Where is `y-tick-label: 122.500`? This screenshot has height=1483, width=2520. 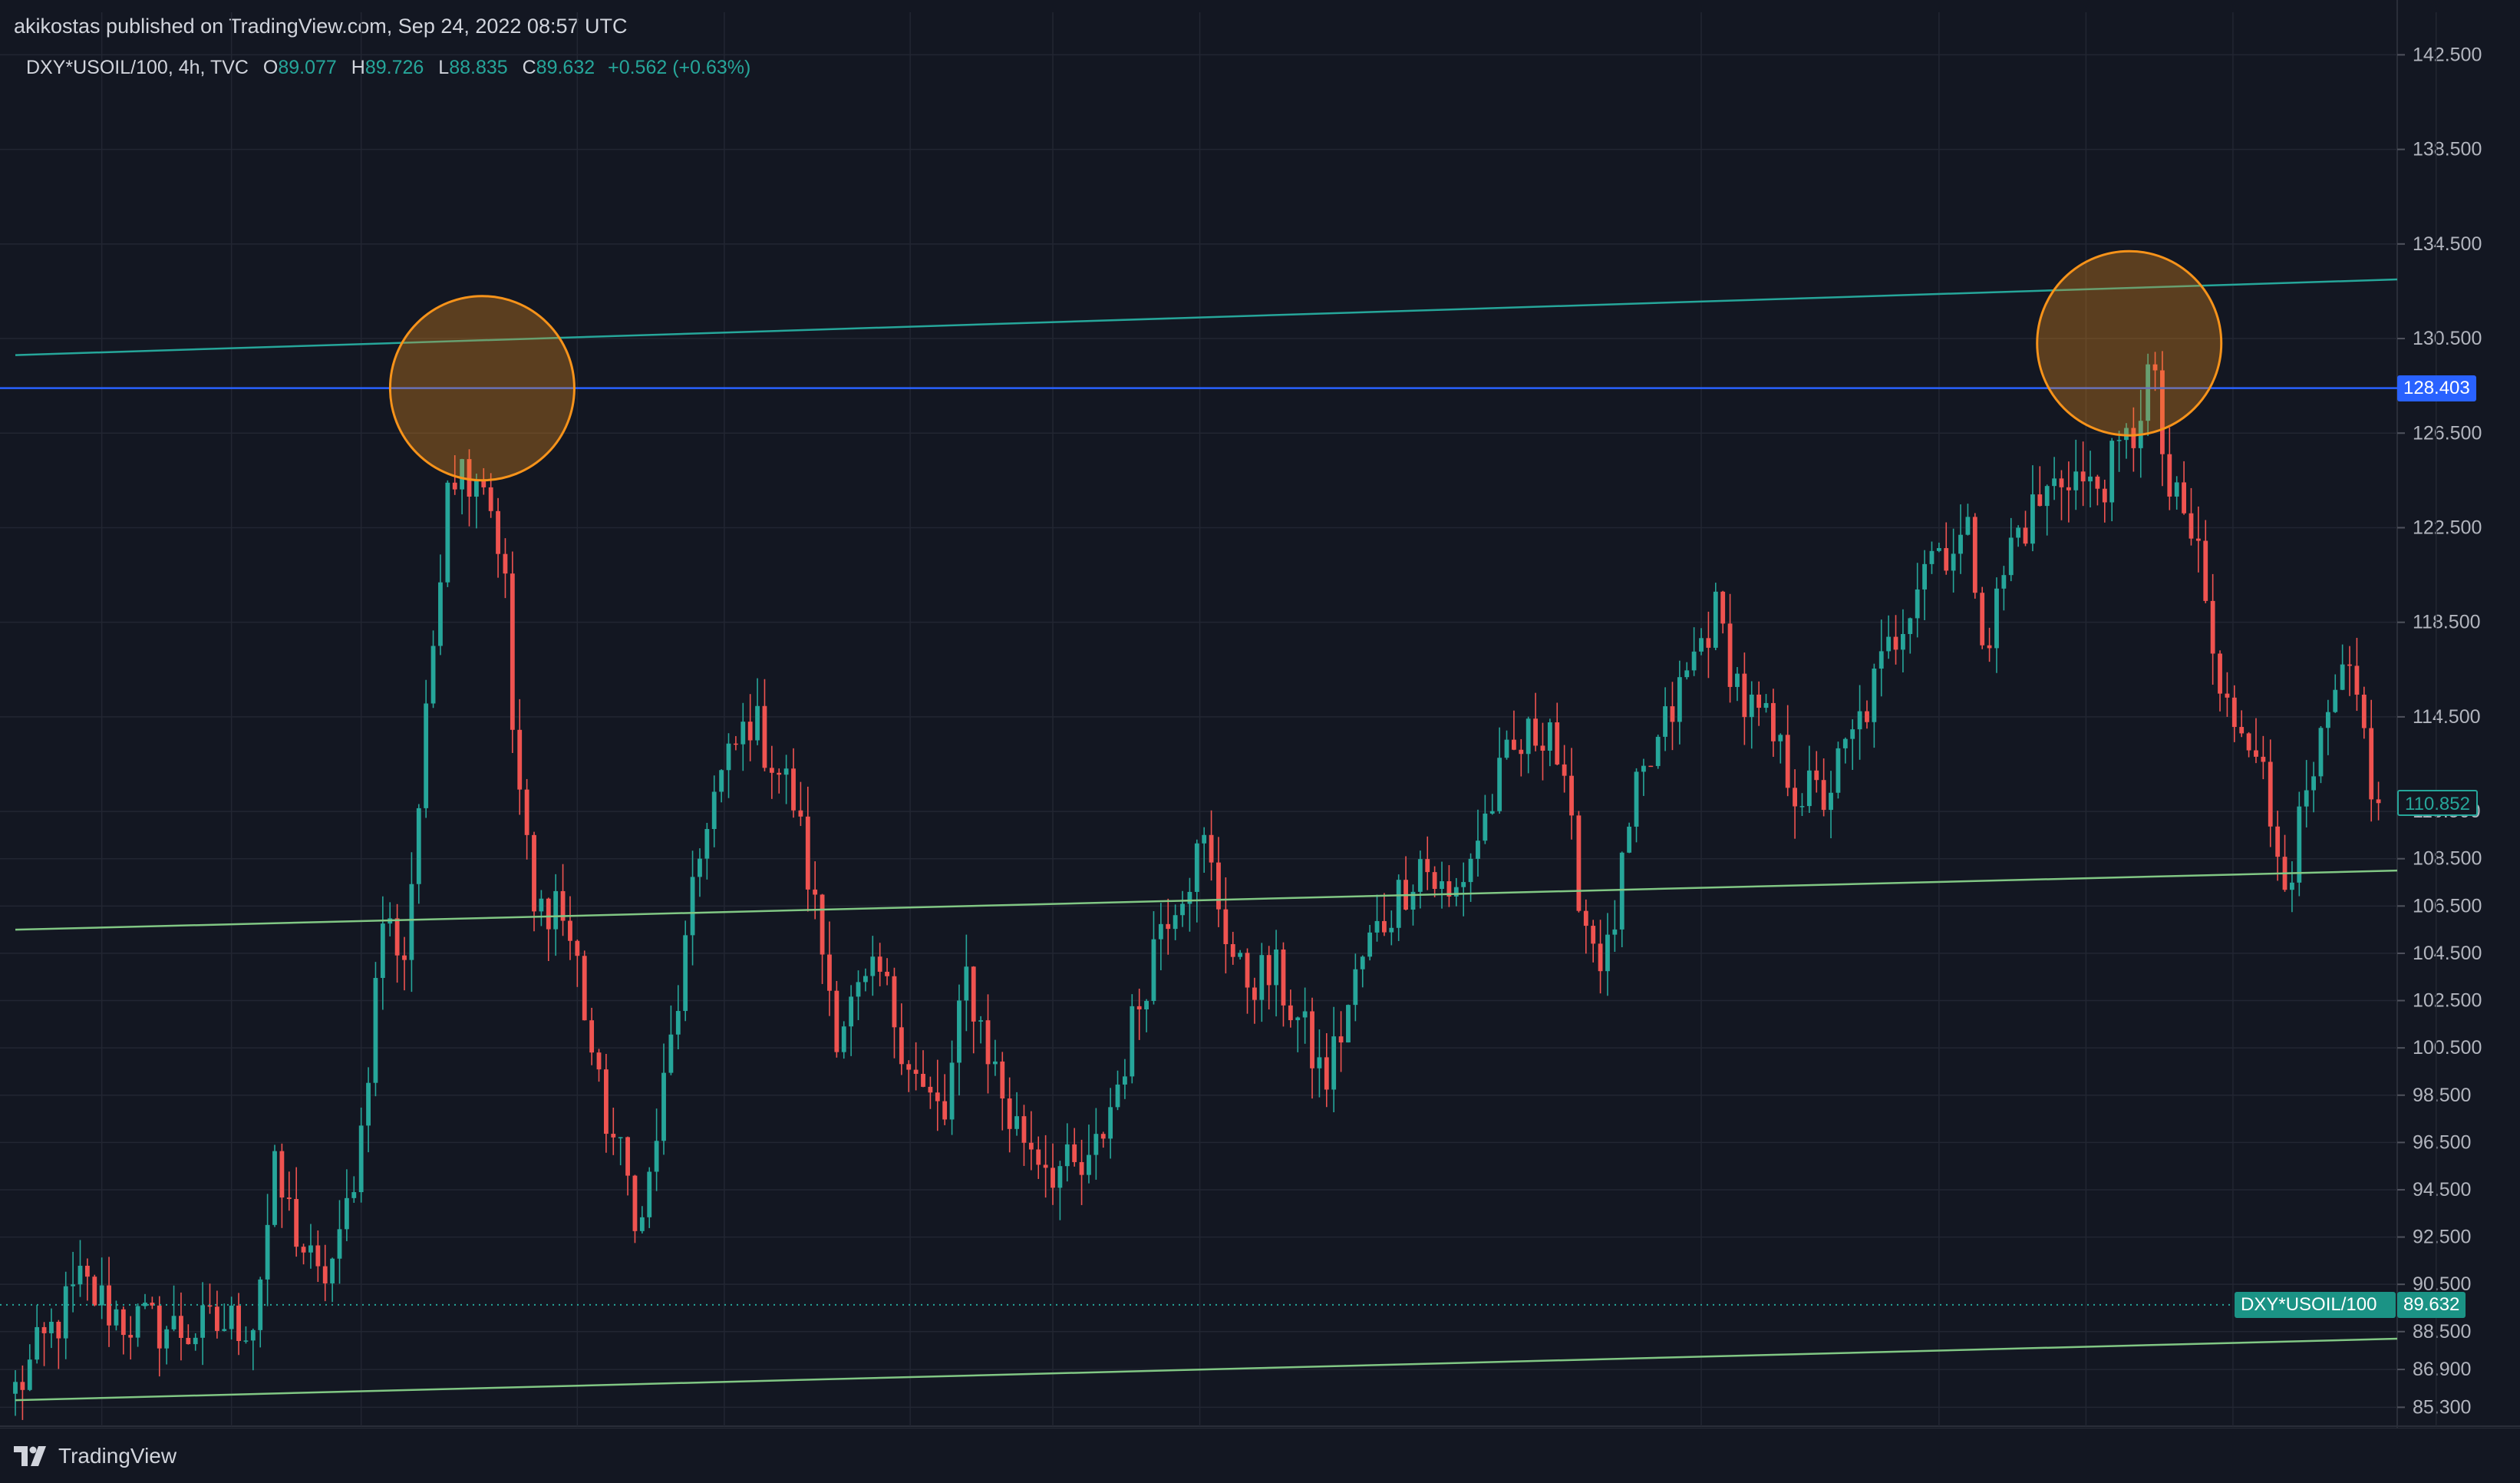
y-tick-label: 122.500 is located at coordinates (2447, 527).